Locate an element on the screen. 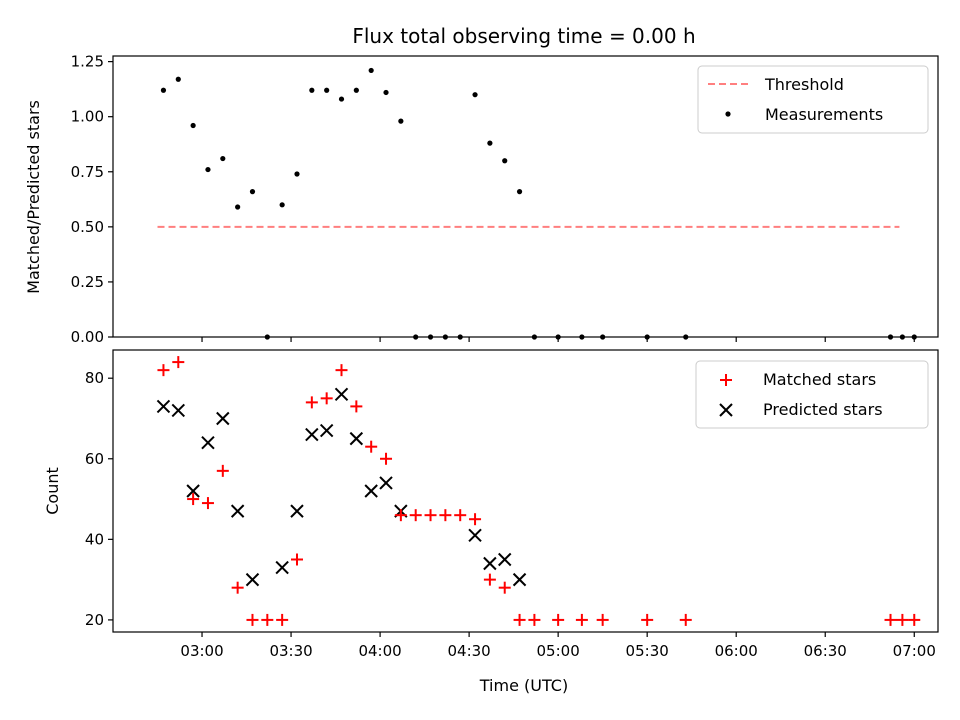 Image resolution: width=960 pixels, height=720 pixels. top-legend: Threshold Measurements is located at coordinates (813, 99).